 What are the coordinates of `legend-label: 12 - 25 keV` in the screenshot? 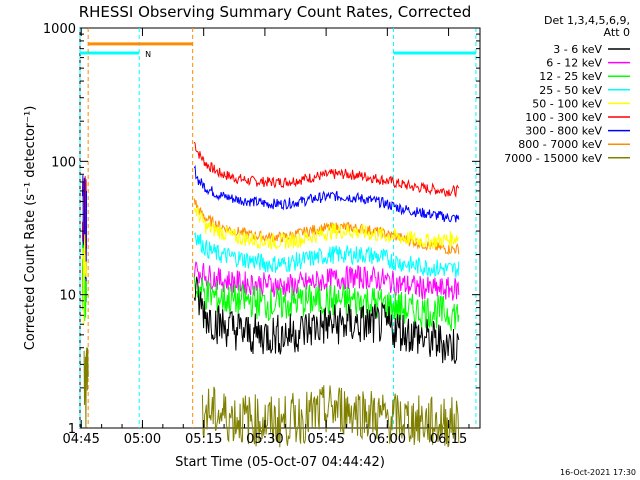 It's located at (570, 76).